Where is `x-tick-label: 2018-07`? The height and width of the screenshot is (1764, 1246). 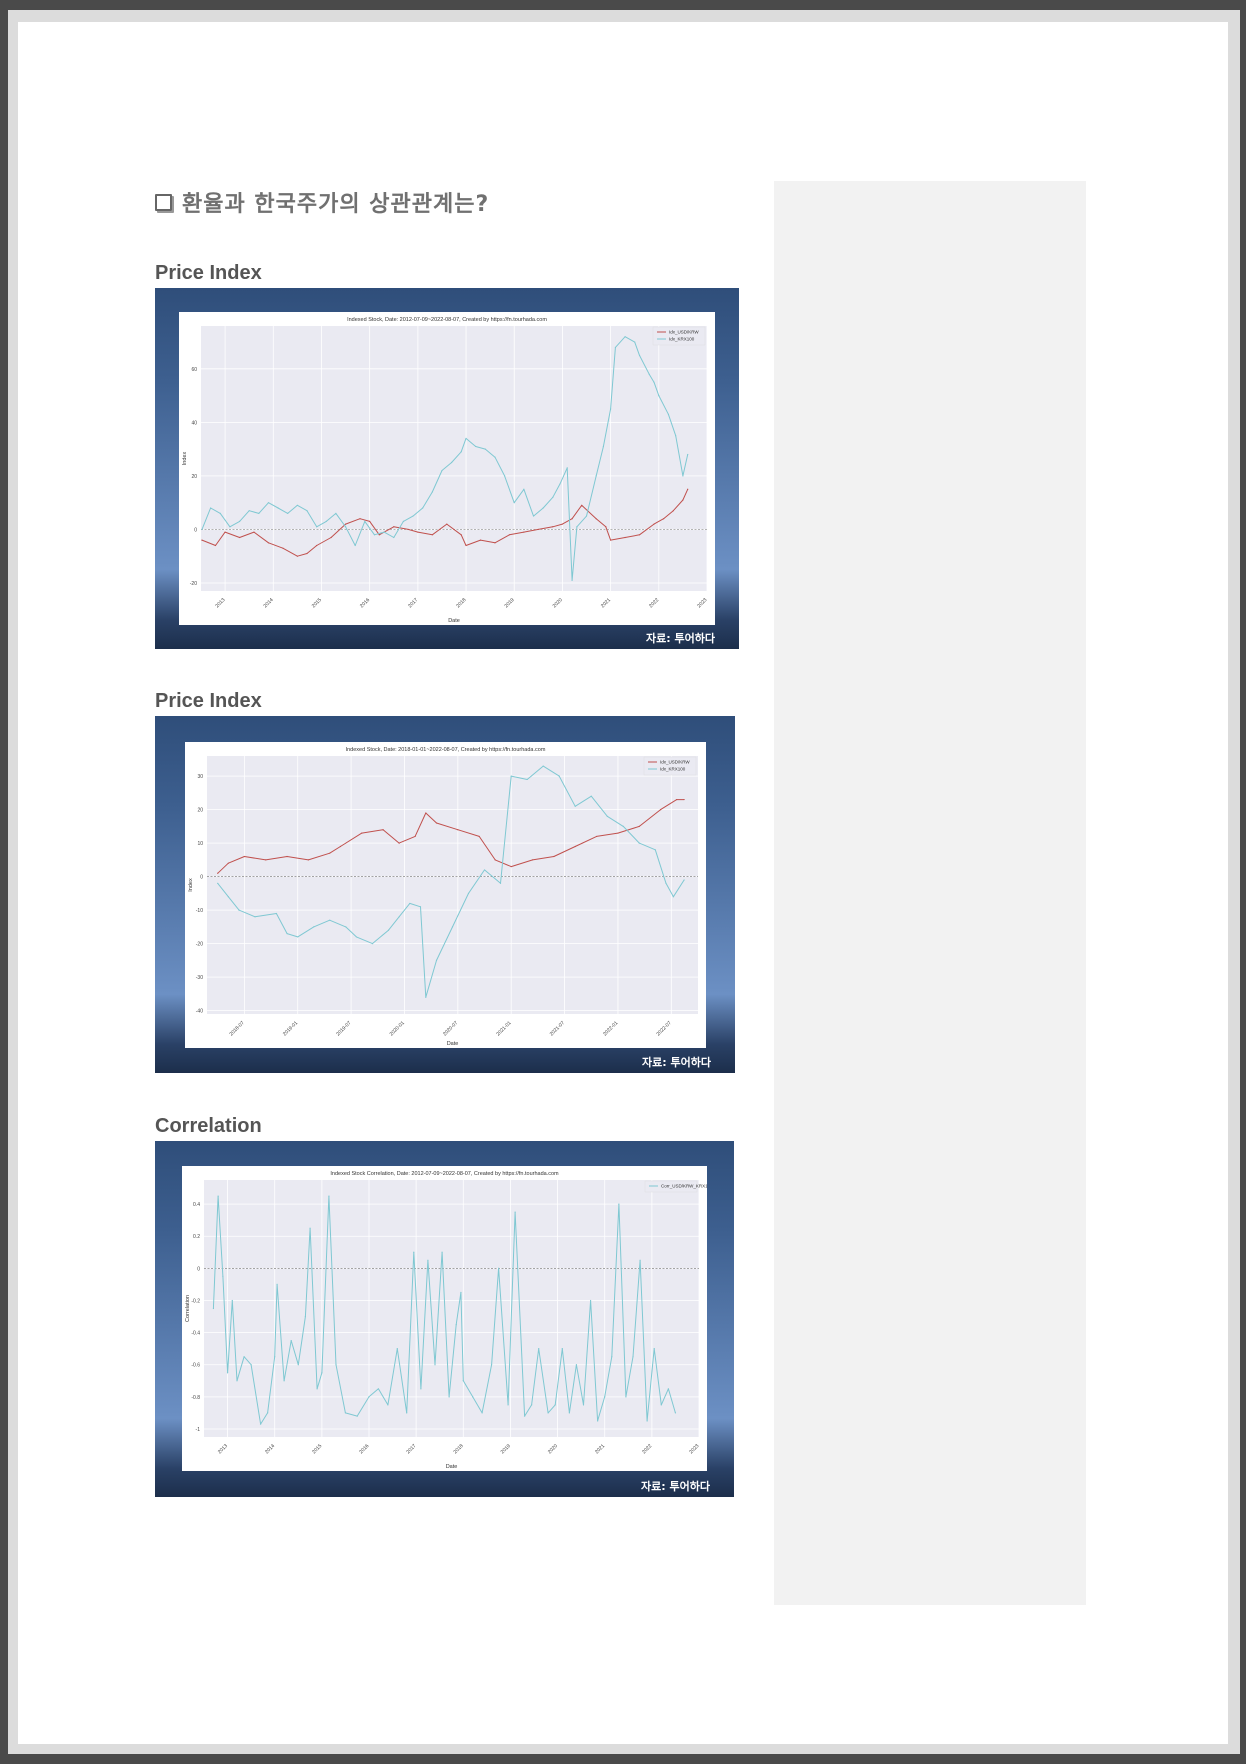
x-tick-label: 2018-07 is located at coordinates (237, 1028).